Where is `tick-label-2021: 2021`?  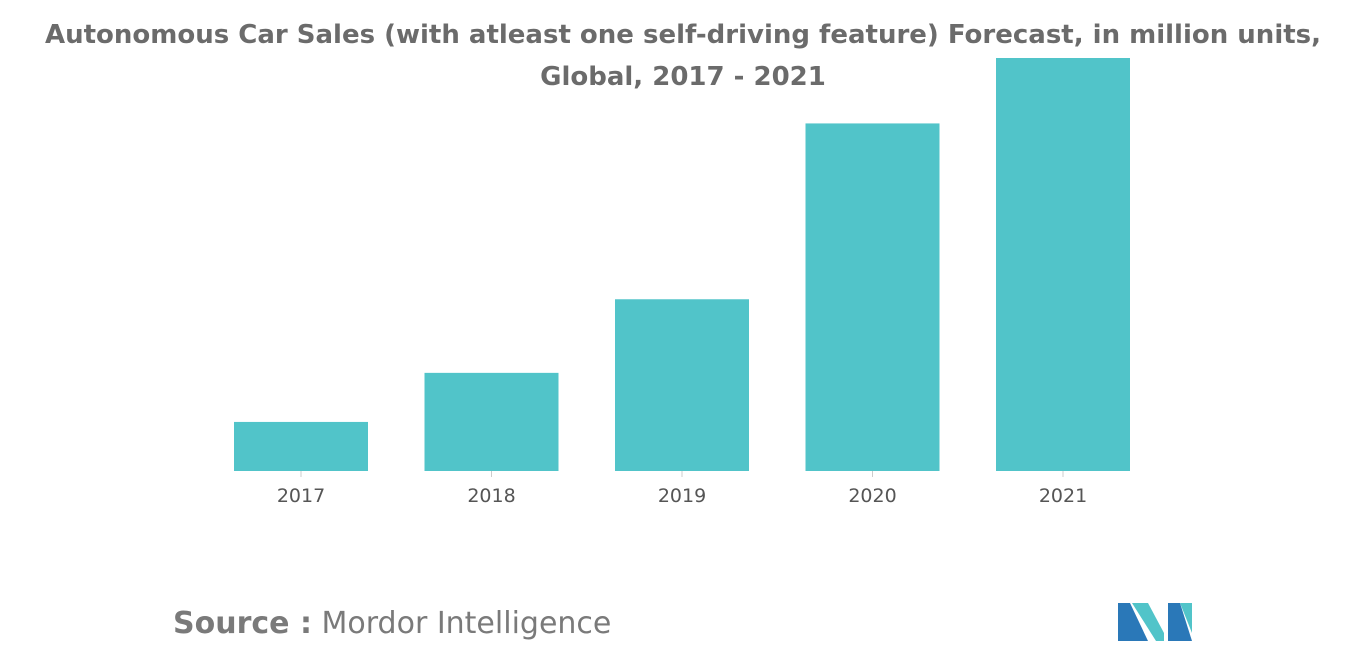 tick-label-2021: 2021 is located at coordinates (1063, 496).